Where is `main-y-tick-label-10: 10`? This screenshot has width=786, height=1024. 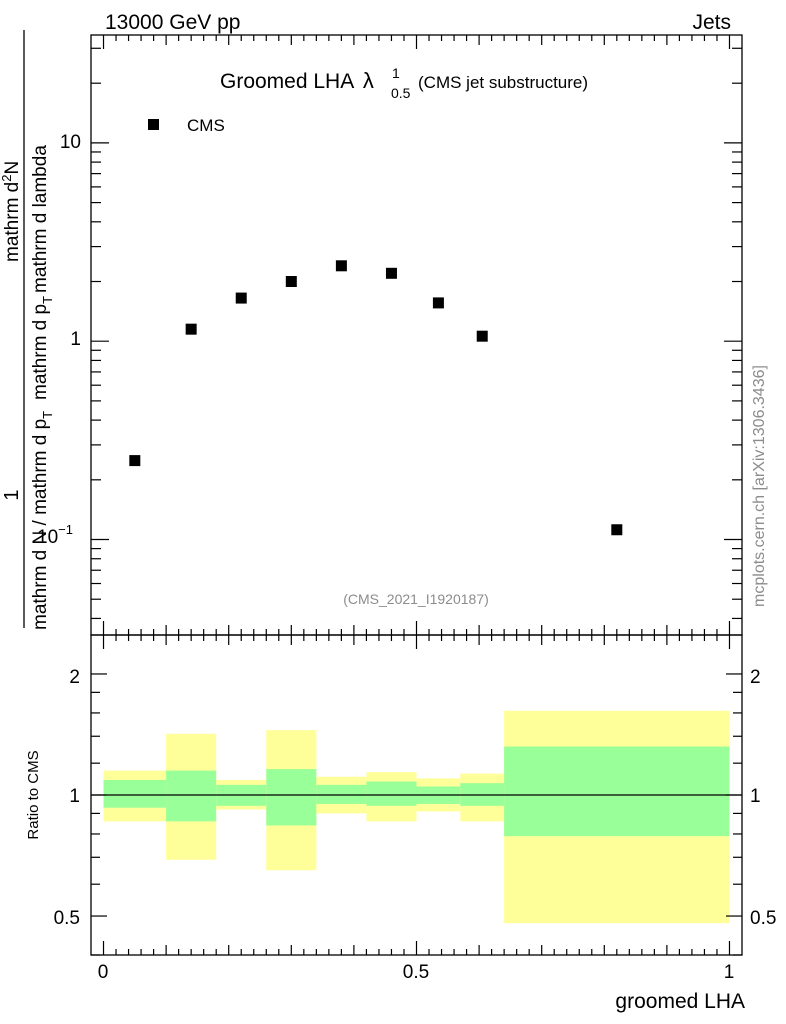 main-y-tick-label-10: 10 is located at coordinates (70, 142).